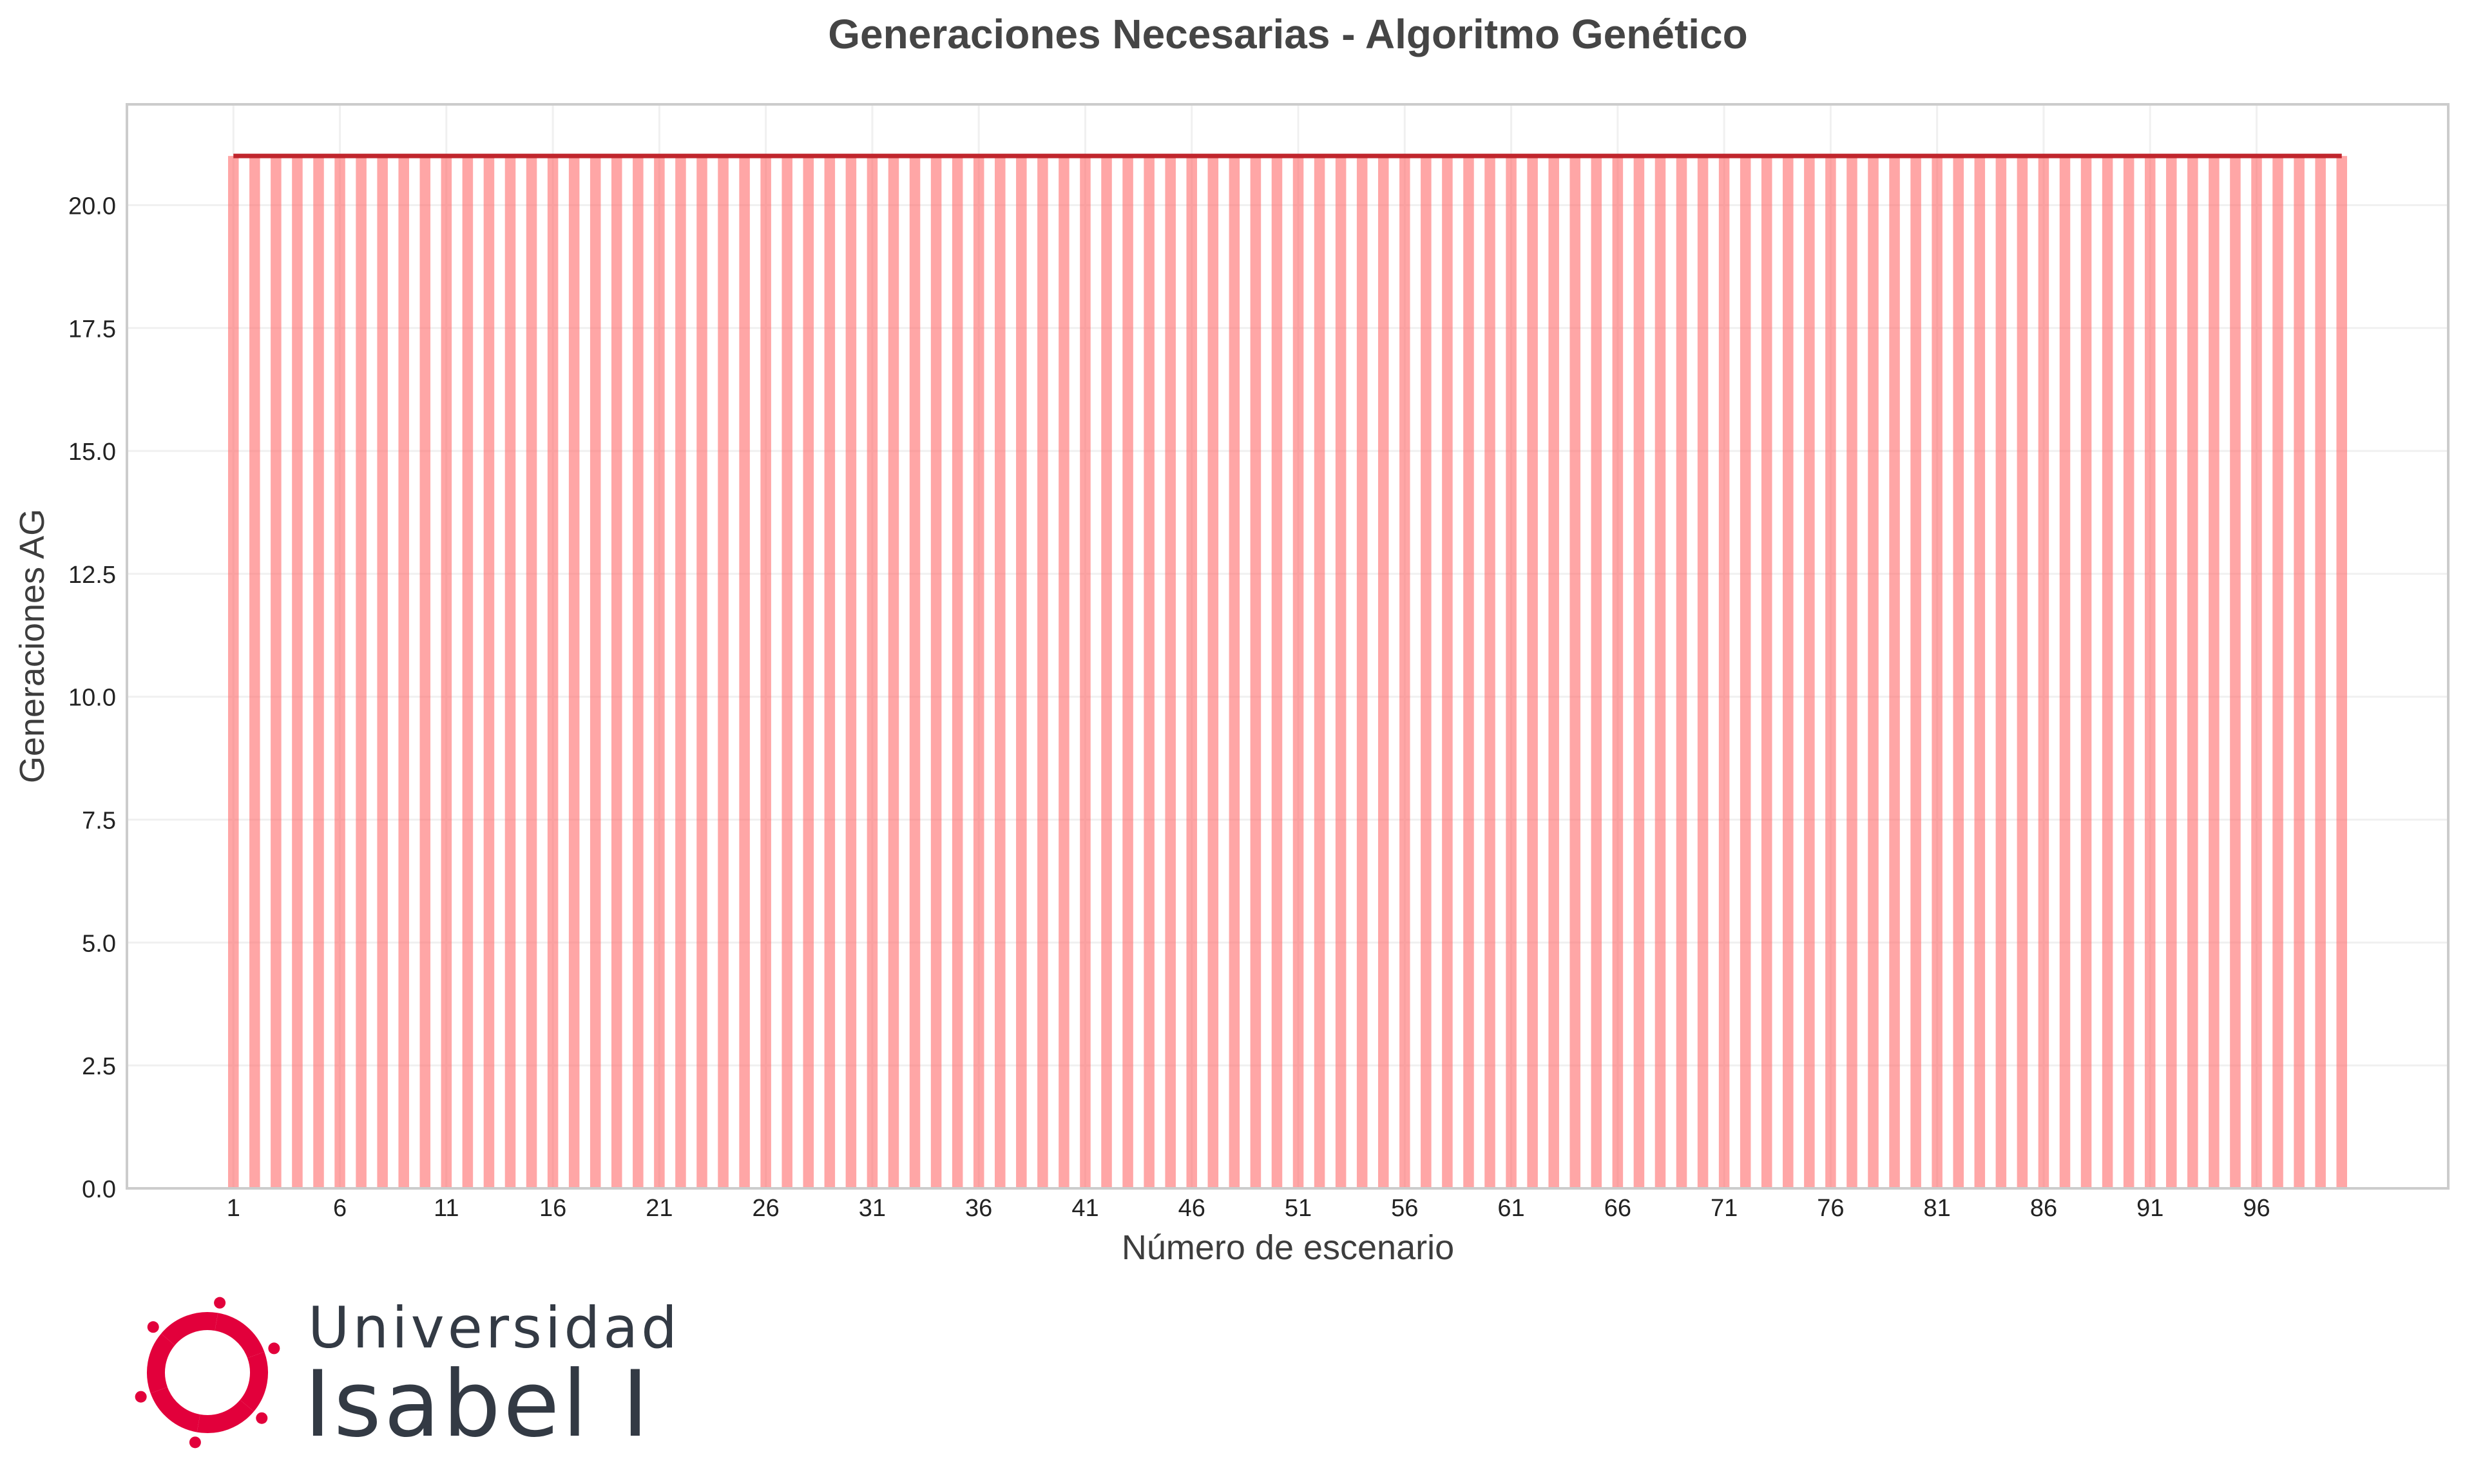  I want to click on logo-line-2: Isabel I, so click(478, 1404).